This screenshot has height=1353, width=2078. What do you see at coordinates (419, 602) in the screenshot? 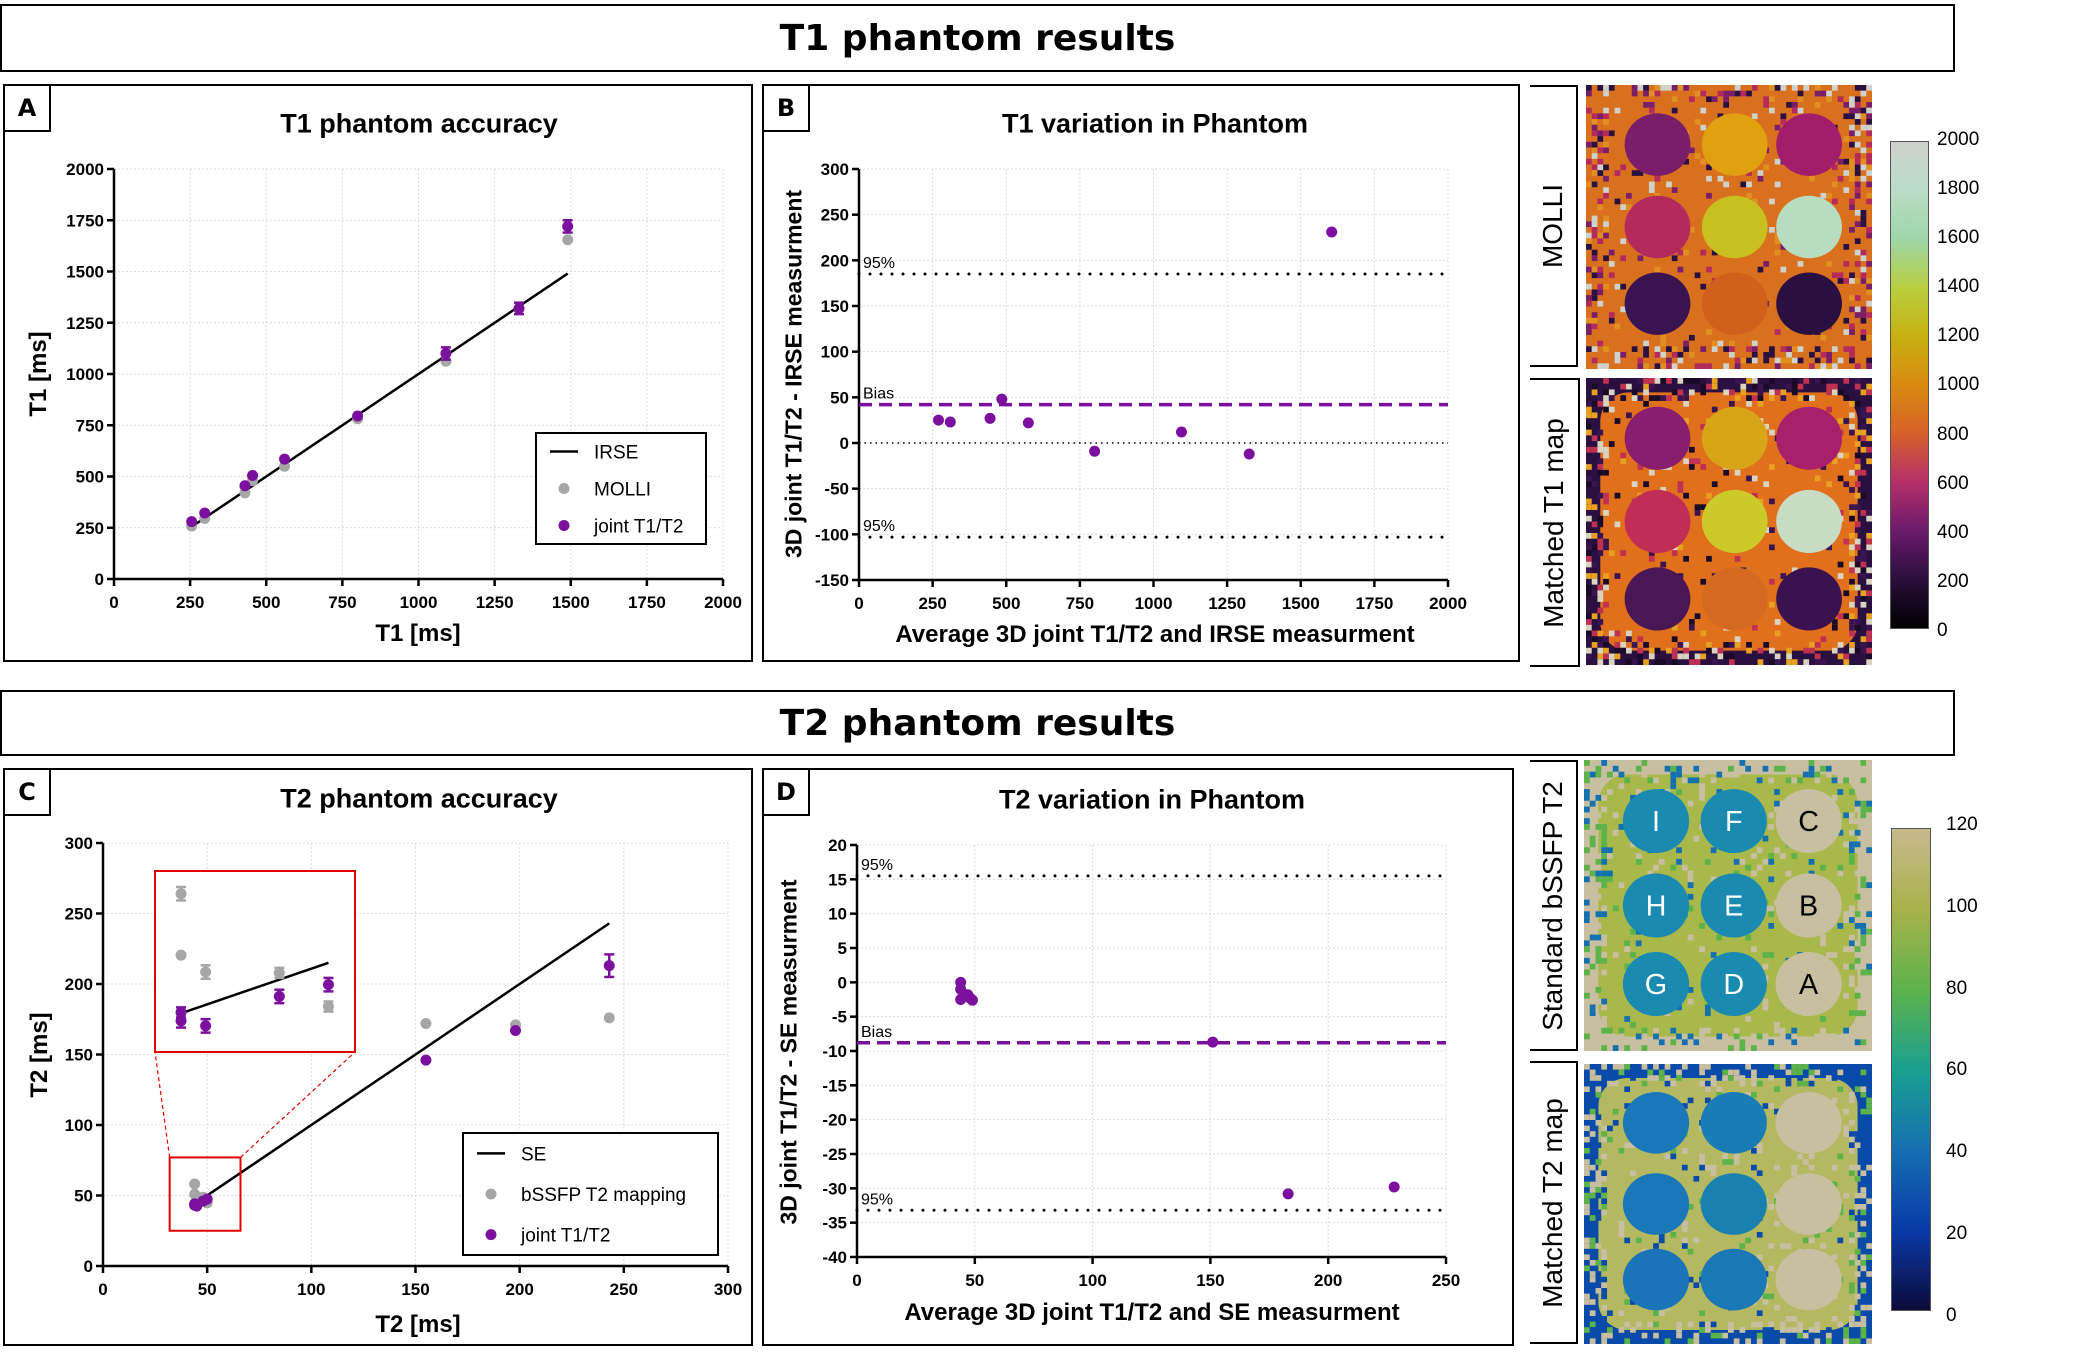
I see `x-tick-label: 1000` at bounding box center [419, 602].